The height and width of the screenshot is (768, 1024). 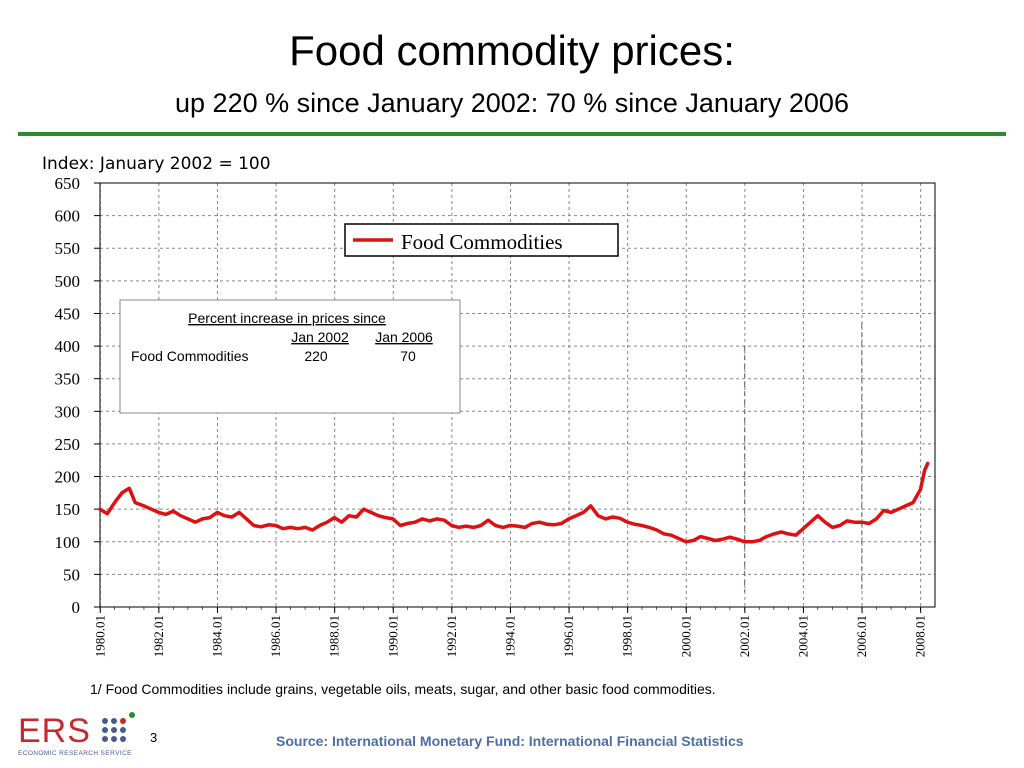 I want to click on y-tick-label: 0, so click(x=76, y=607).